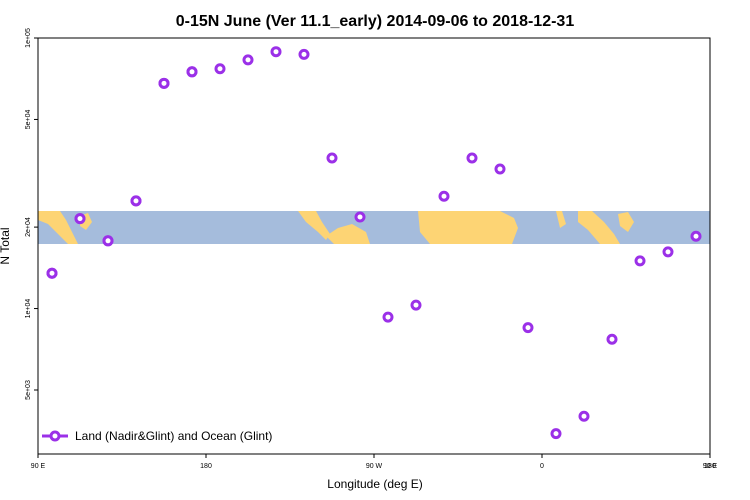 The height and width of the screenshot is (500, 750). I want to click on land-islands-east, so click(626, 222).